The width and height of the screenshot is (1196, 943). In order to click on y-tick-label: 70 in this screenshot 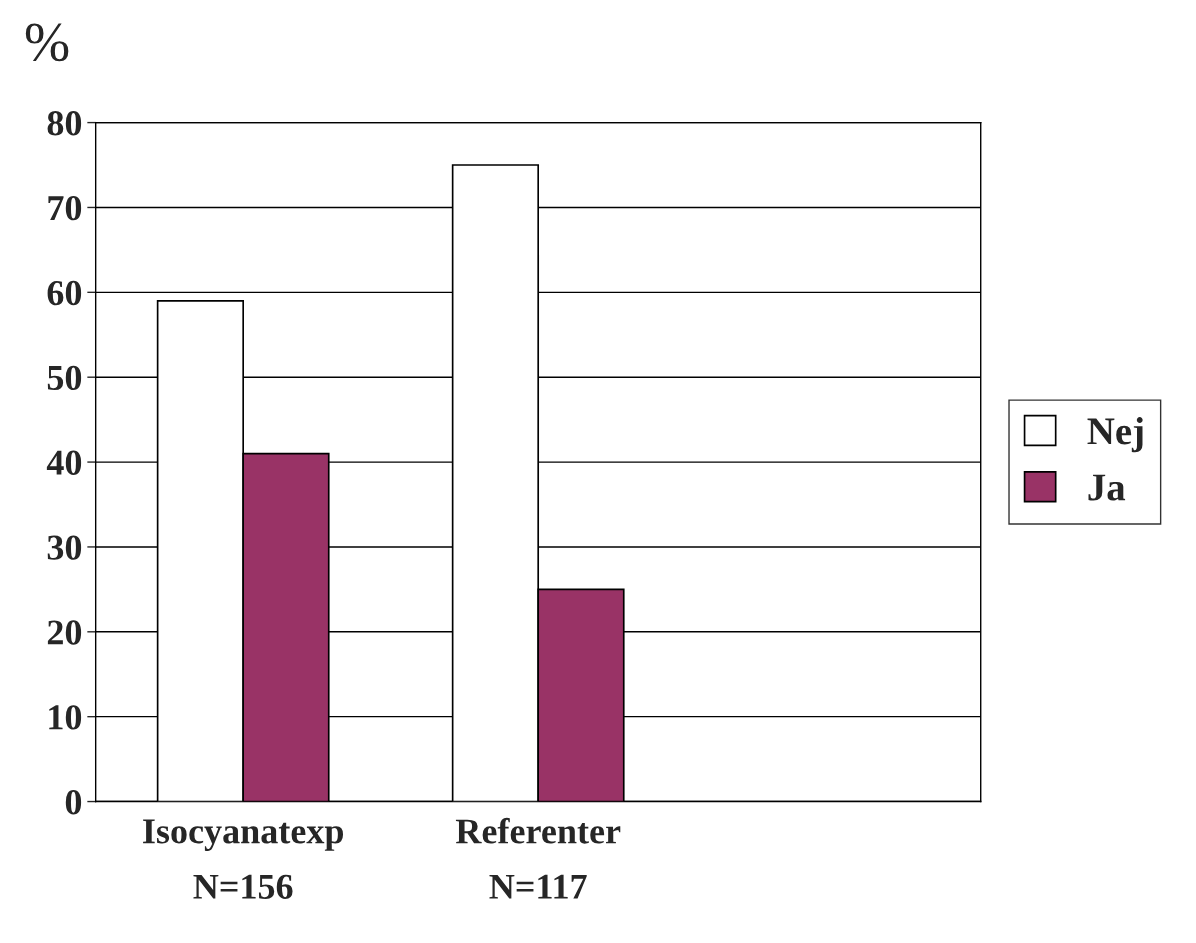, I will do `click(65, 208)`.